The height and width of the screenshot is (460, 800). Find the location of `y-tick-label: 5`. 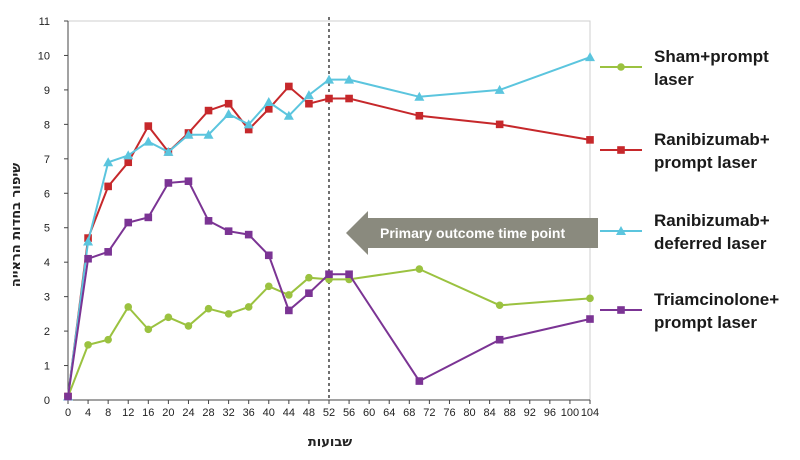

y-tick-label: 5 is located at coordinates (47, 229).